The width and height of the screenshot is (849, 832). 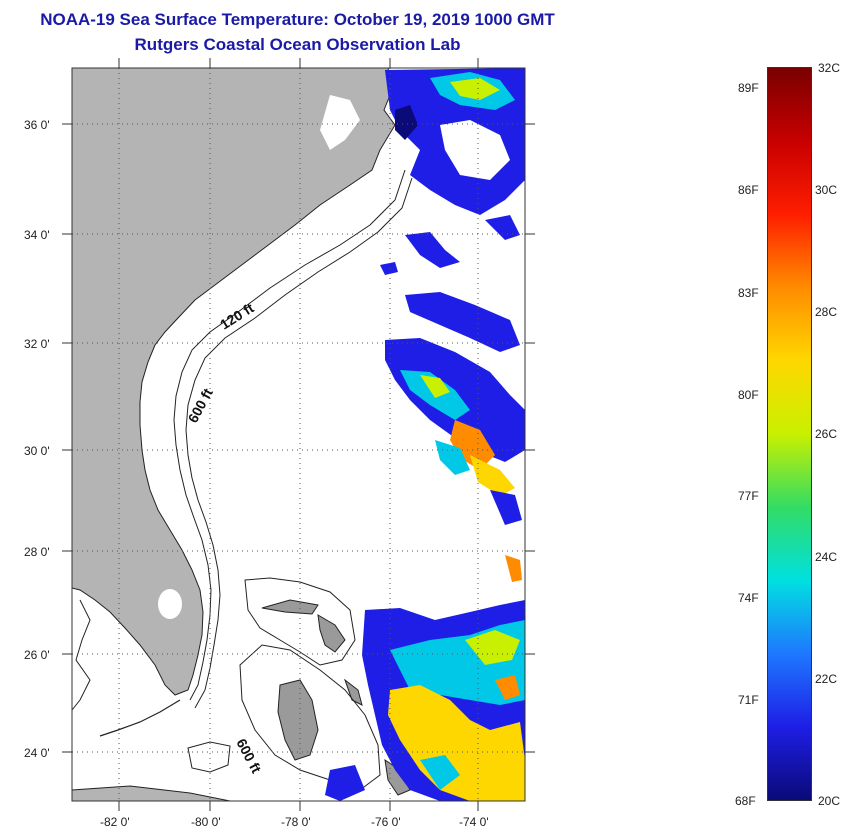 I want to click on abaco, so click(x=331, y=633).